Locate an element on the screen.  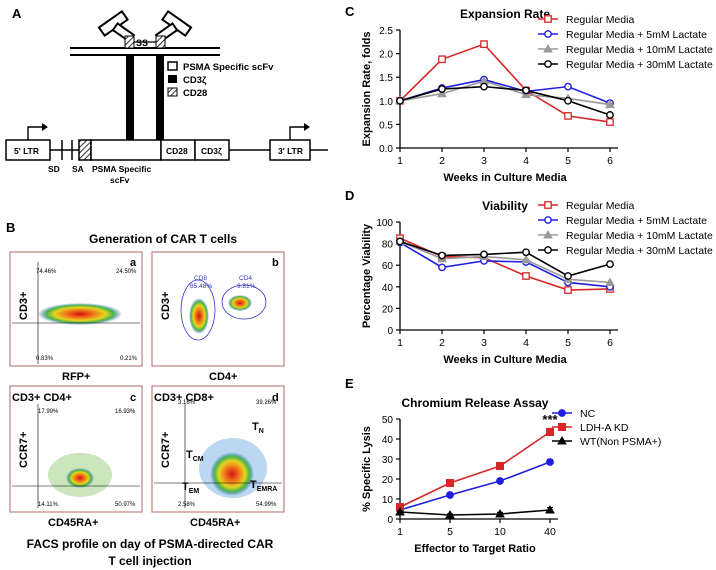
legend-label: Regular Media + 10mM Lactate is located at coordinates (639, 236).